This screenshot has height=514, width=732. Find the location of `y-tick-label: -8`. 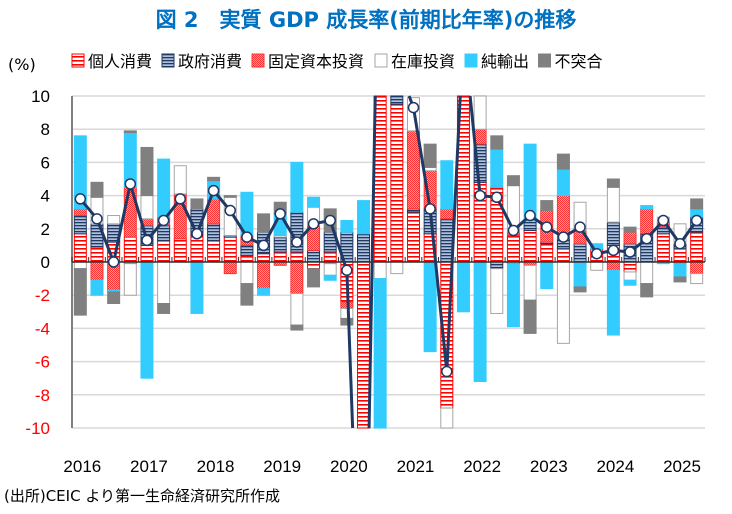

y-tick-label: -8 is located at coordinates (42, 395).